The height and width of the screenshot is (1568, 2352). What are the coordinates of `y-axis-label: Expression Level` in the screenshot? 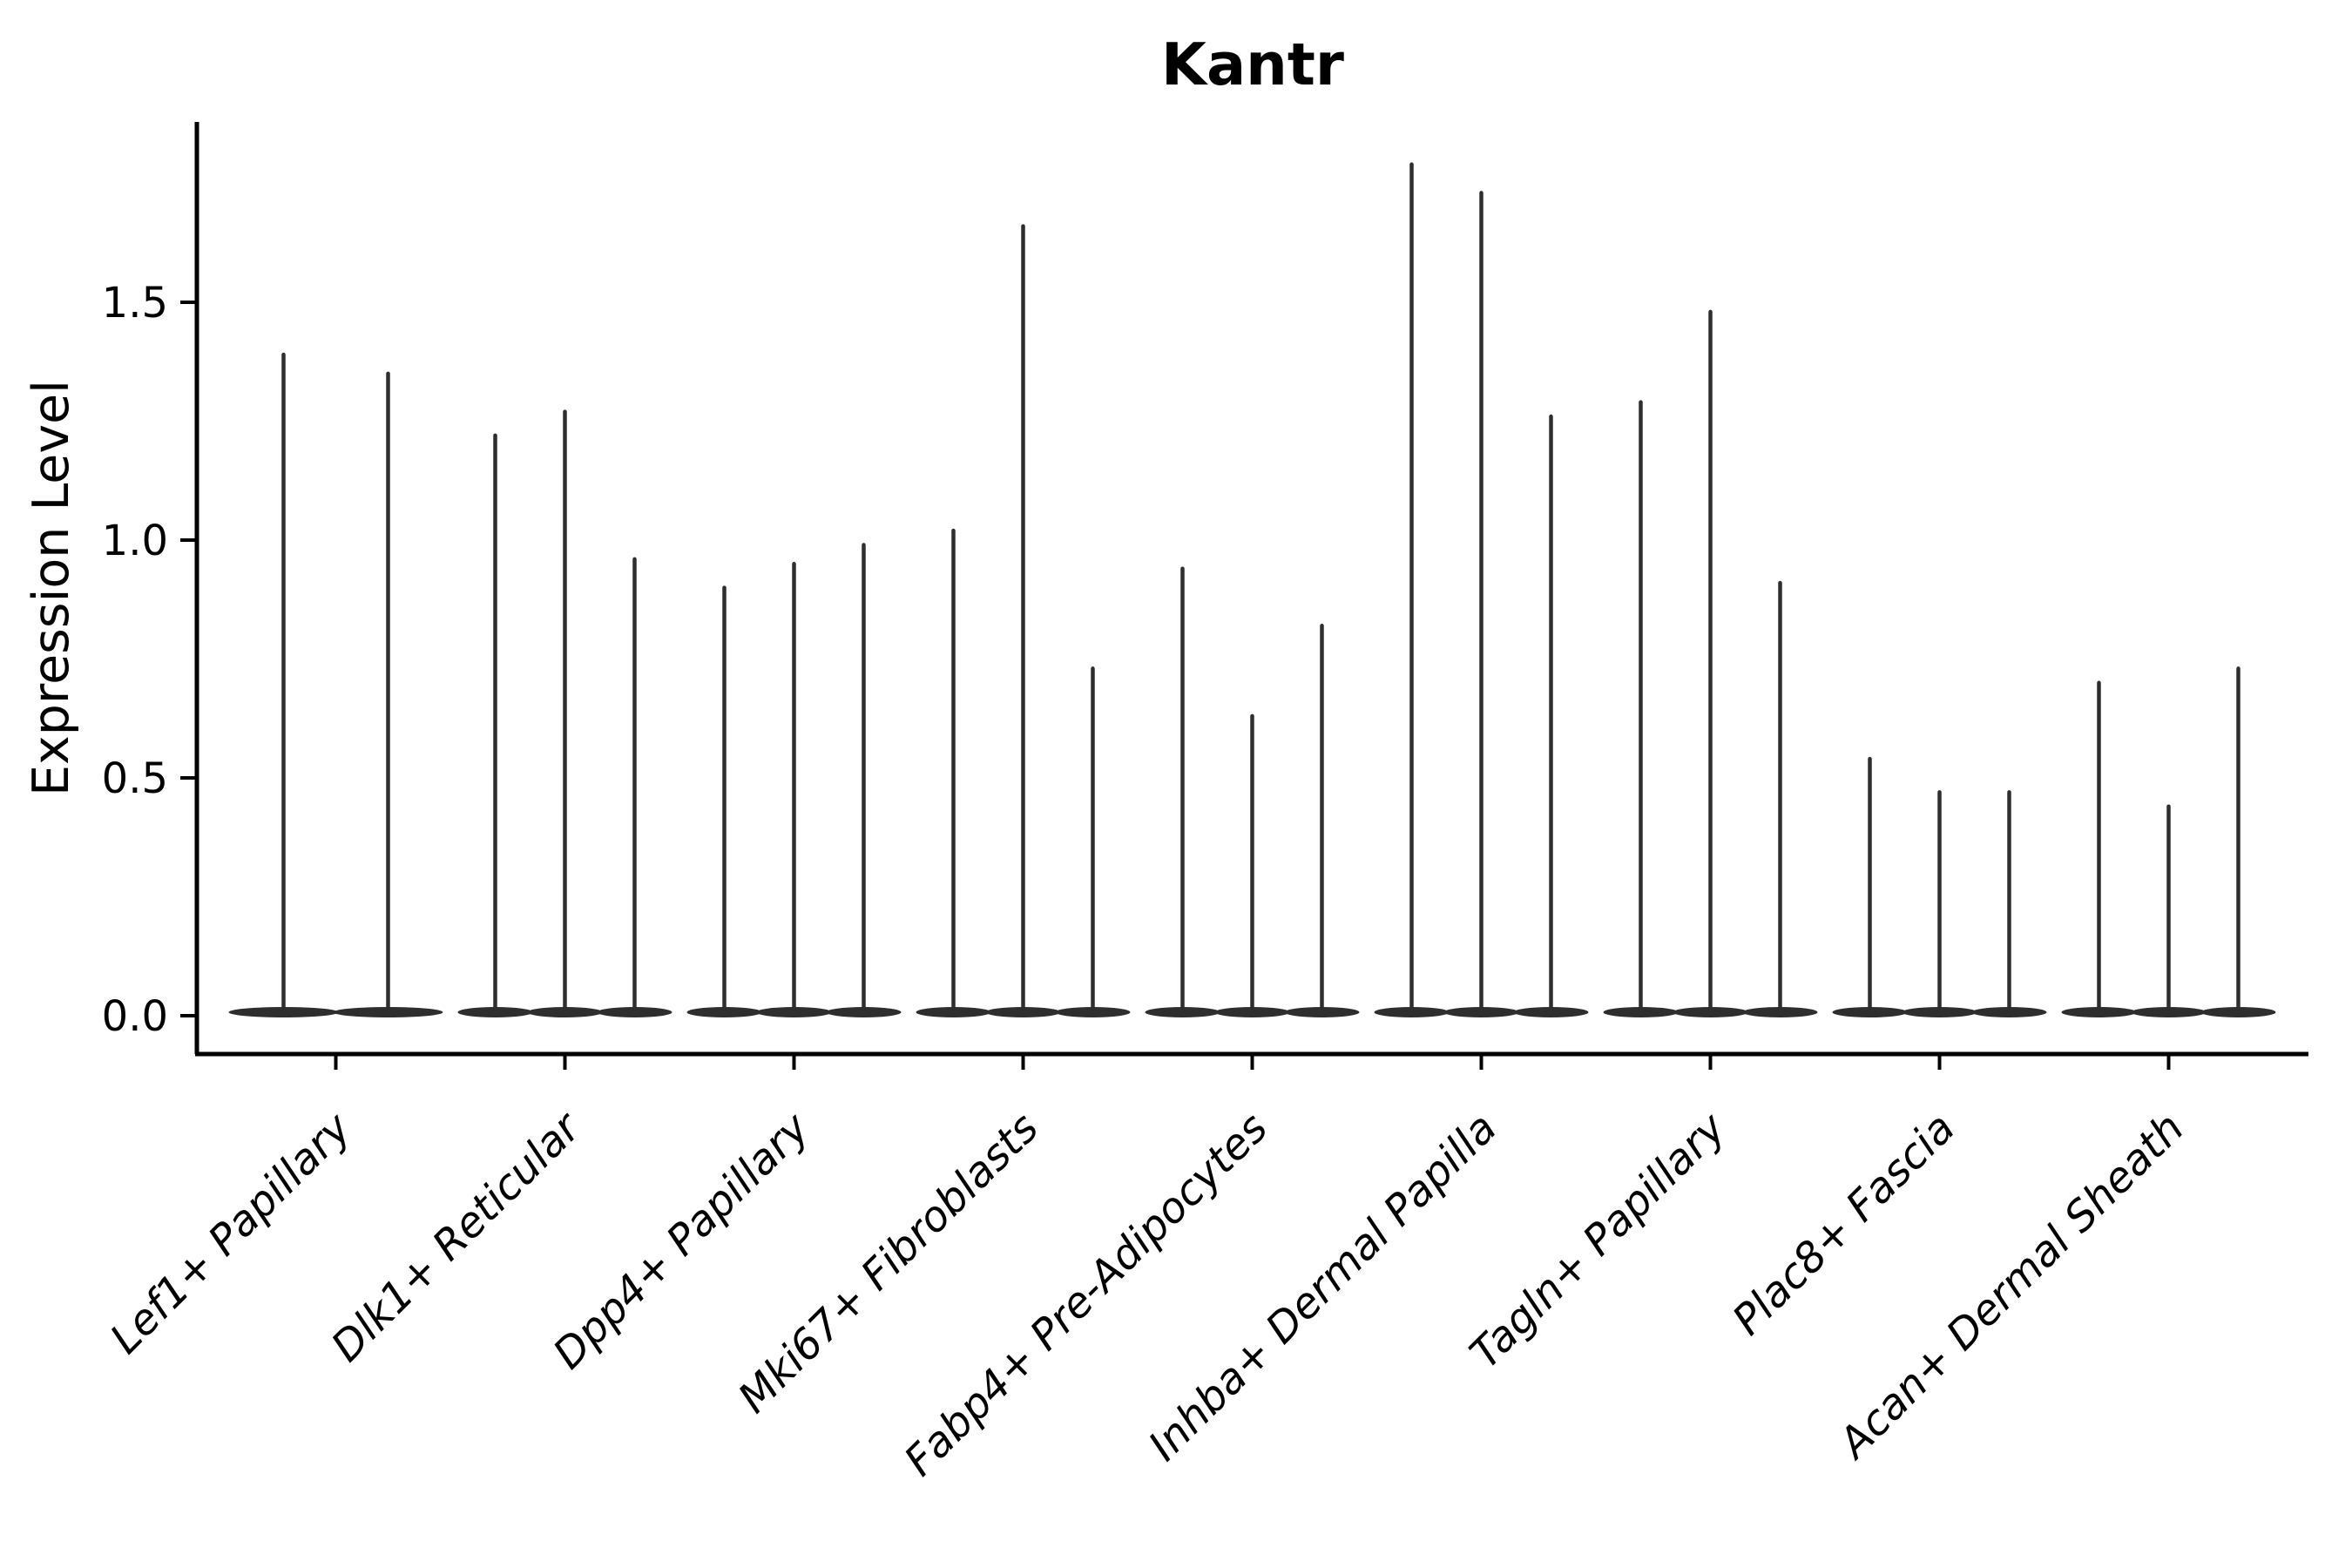 It's located at (52, 588).